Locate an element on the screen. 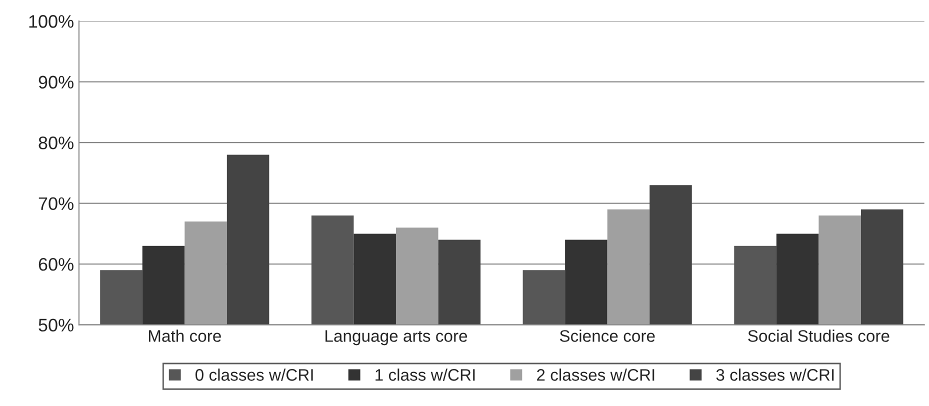 This screenshot has height=406, width=929. y-tick-label: 50% is located at coordinates (56, 325).